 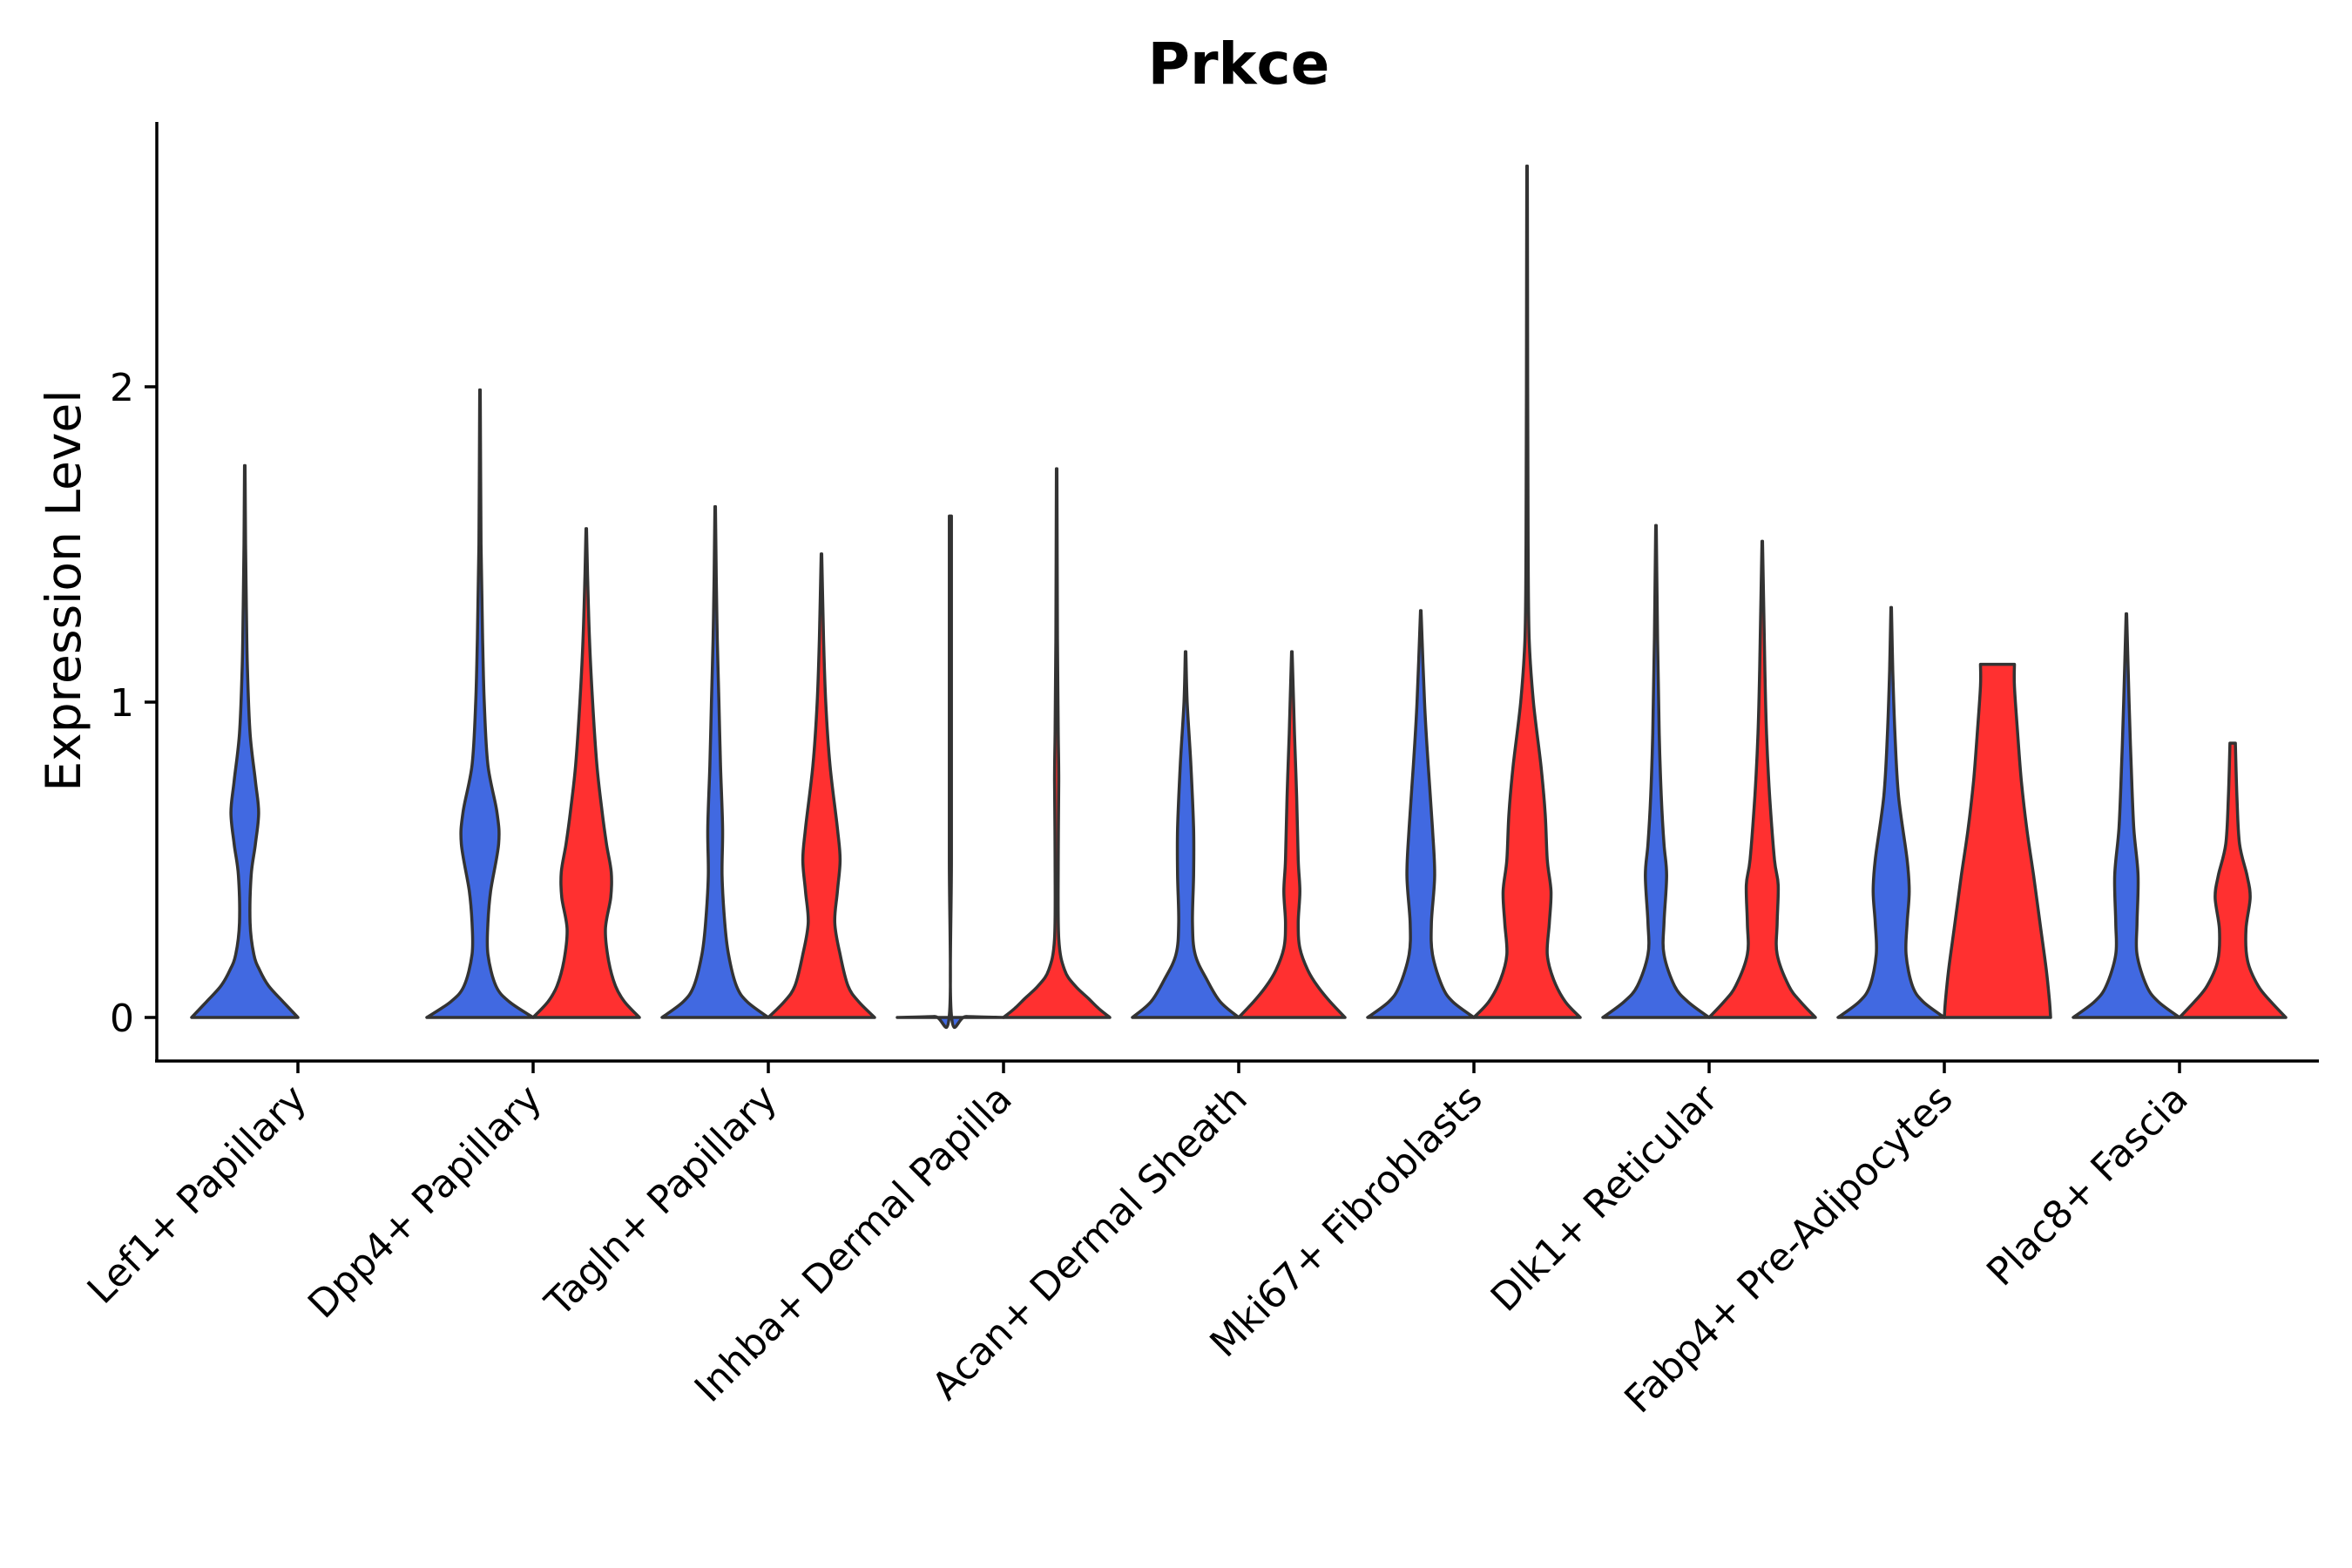 I want to click on x-tick-label: Tagln+ Papillary, so click(x=662, y=1201).